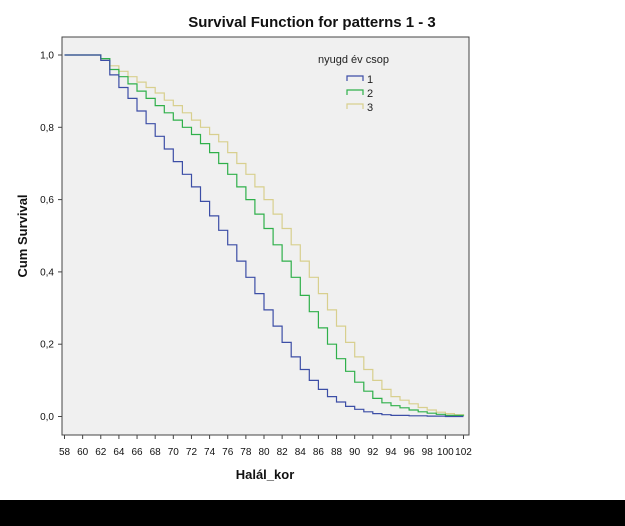 The width and height of the screenshot is (625, 526). Describe the element at coordinates (47, 56) in the screenshot. I see `y-tick-label: 1,0` at that location.